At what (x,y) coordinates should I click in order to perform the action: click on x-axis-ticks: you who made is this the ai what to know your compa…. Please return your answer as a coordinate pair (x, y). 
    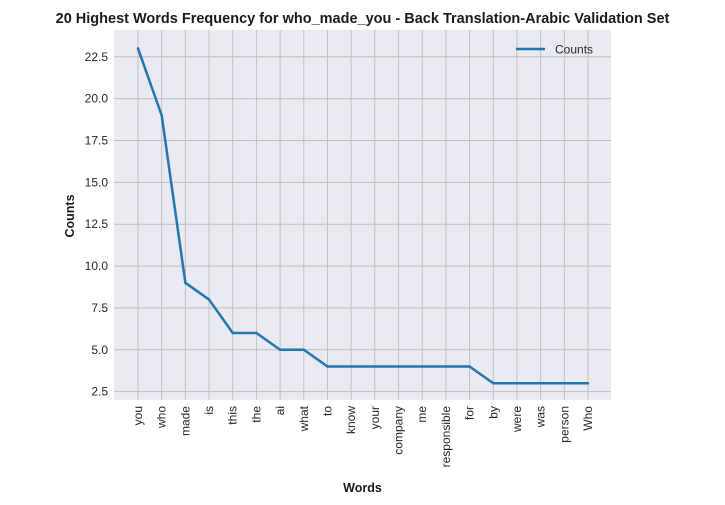
    Looking at the image, I should click on (363, 436).